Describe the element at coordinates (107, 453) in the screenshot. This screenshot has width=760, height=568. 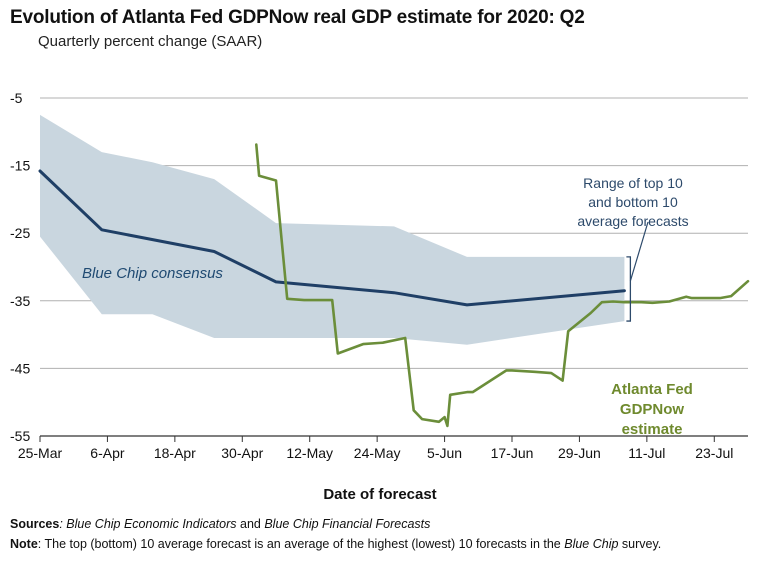
I see `x-tick-label: 6-Apr` at that location.